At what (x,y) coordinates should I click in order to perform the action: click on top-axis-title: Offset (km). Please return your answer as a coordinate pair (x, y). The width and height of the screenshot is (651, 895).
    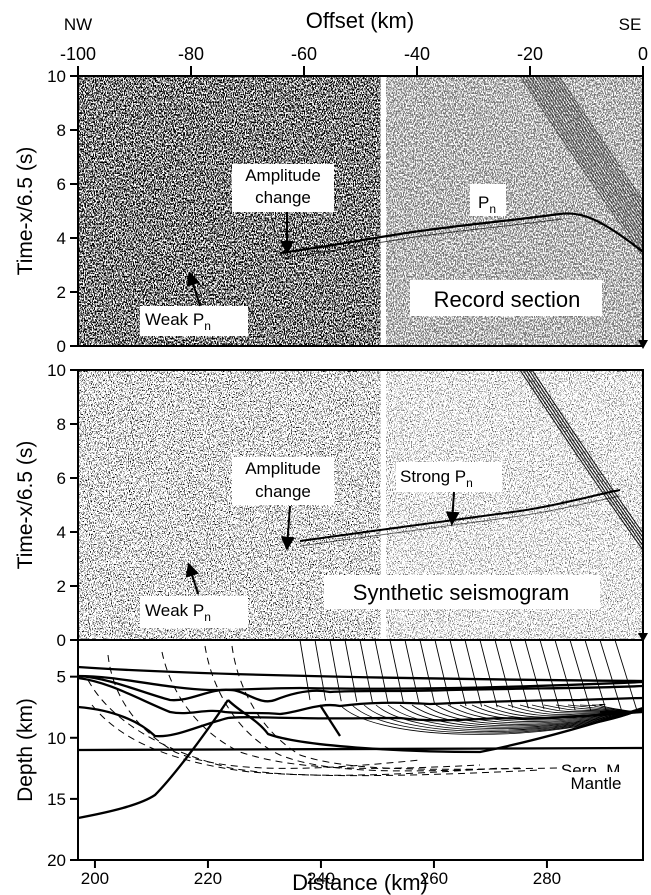
    Looking at the image, I should click on (360, 20).